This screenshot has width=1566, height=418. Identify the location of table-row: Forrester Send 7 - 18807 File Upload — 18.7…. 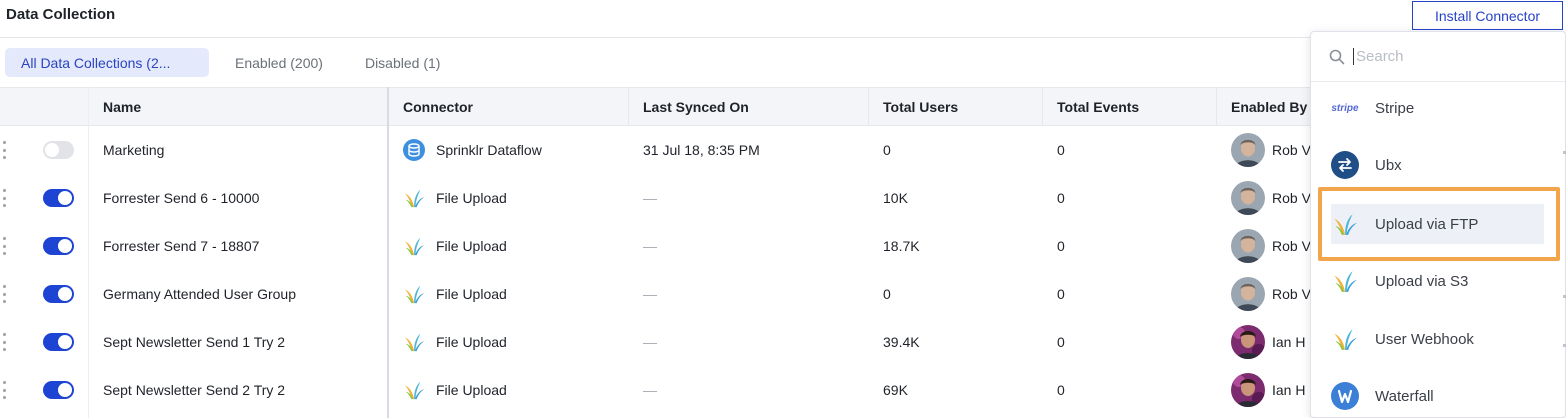
(783, 246).